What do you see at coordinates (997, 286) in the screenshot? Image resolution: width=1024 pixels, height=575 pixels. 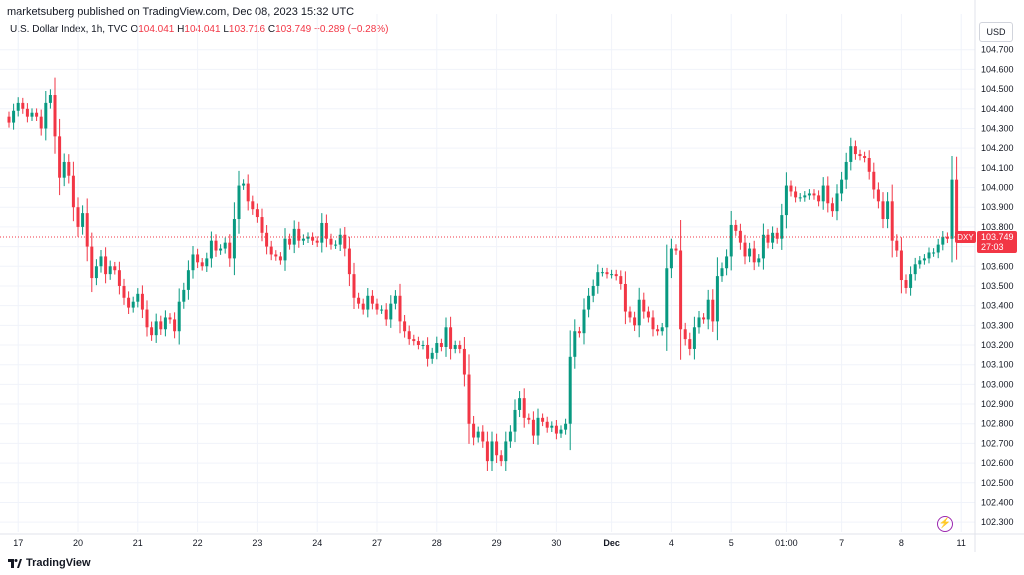 I see `y-tick-label: 103.500` at bounding box center [997, 286].